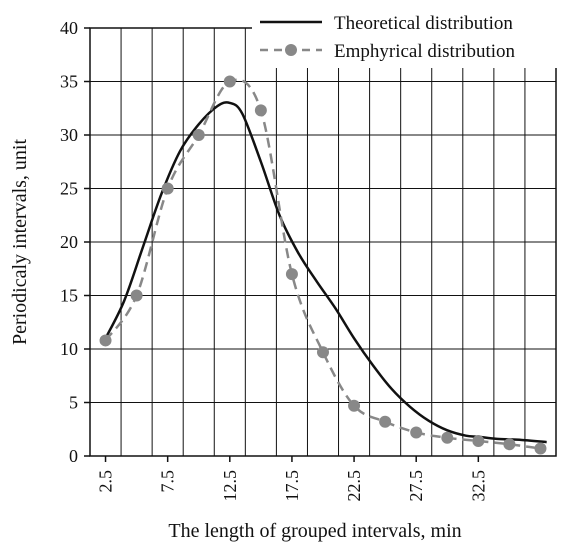  What do you see at coordinates (292, 486) in the screenshot?
I see `x-tick-label: 17.5` at bounding box center [292, 486].